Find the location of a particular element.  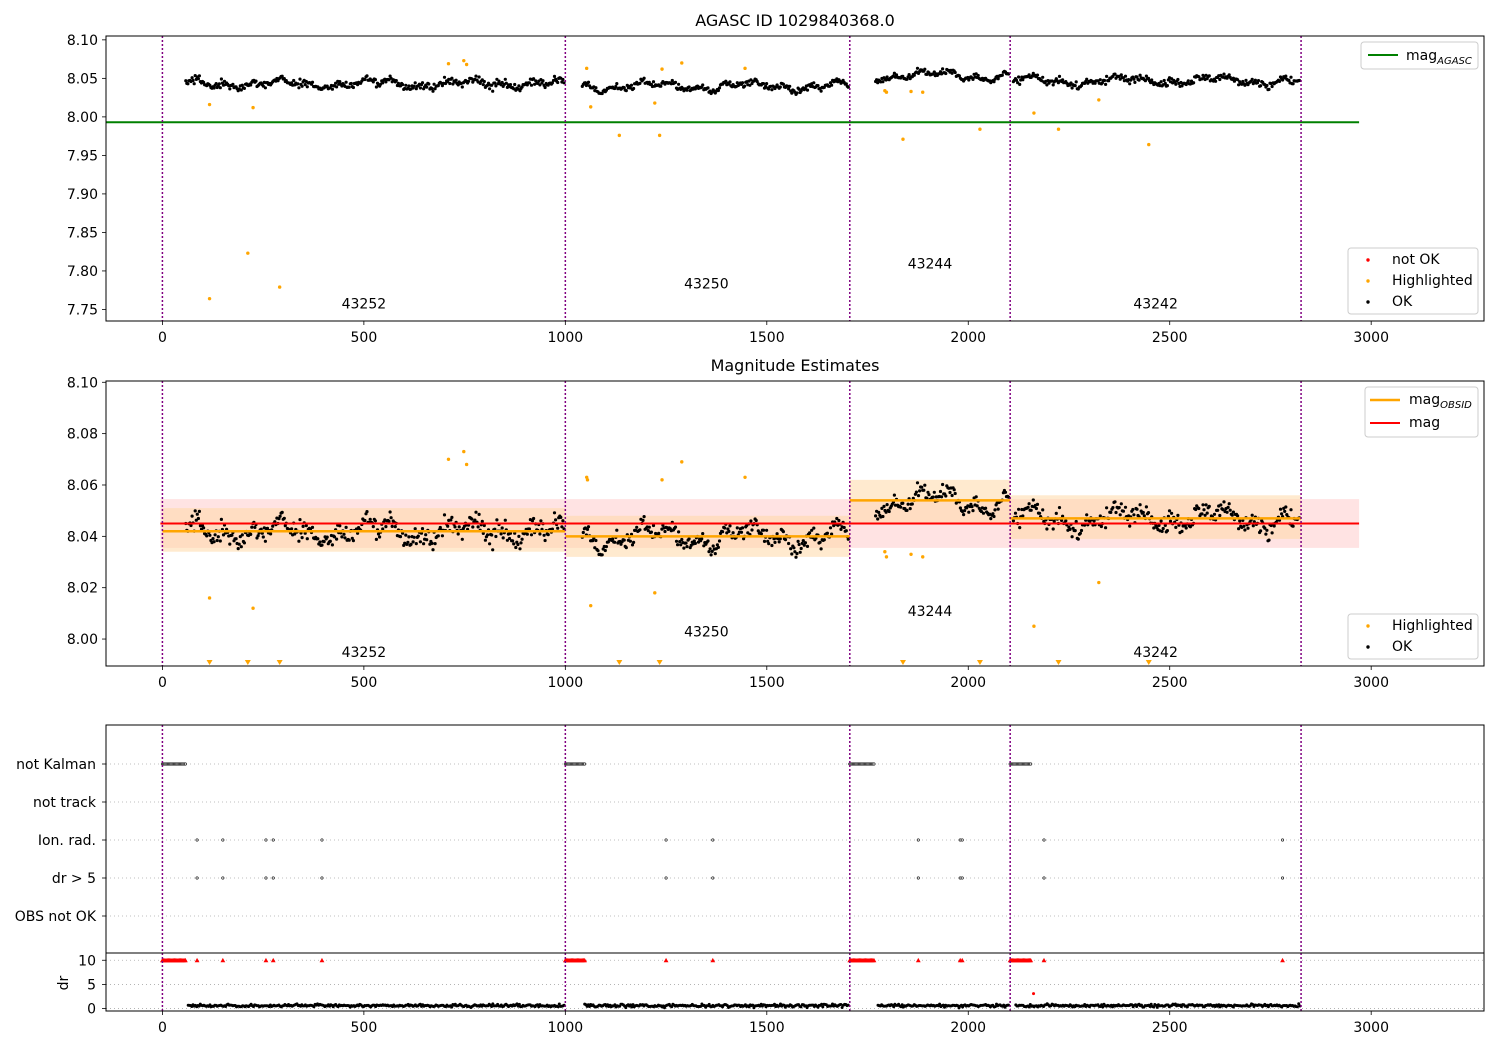

y-tick-label: 8.10 is located at coordinates (82, 41).